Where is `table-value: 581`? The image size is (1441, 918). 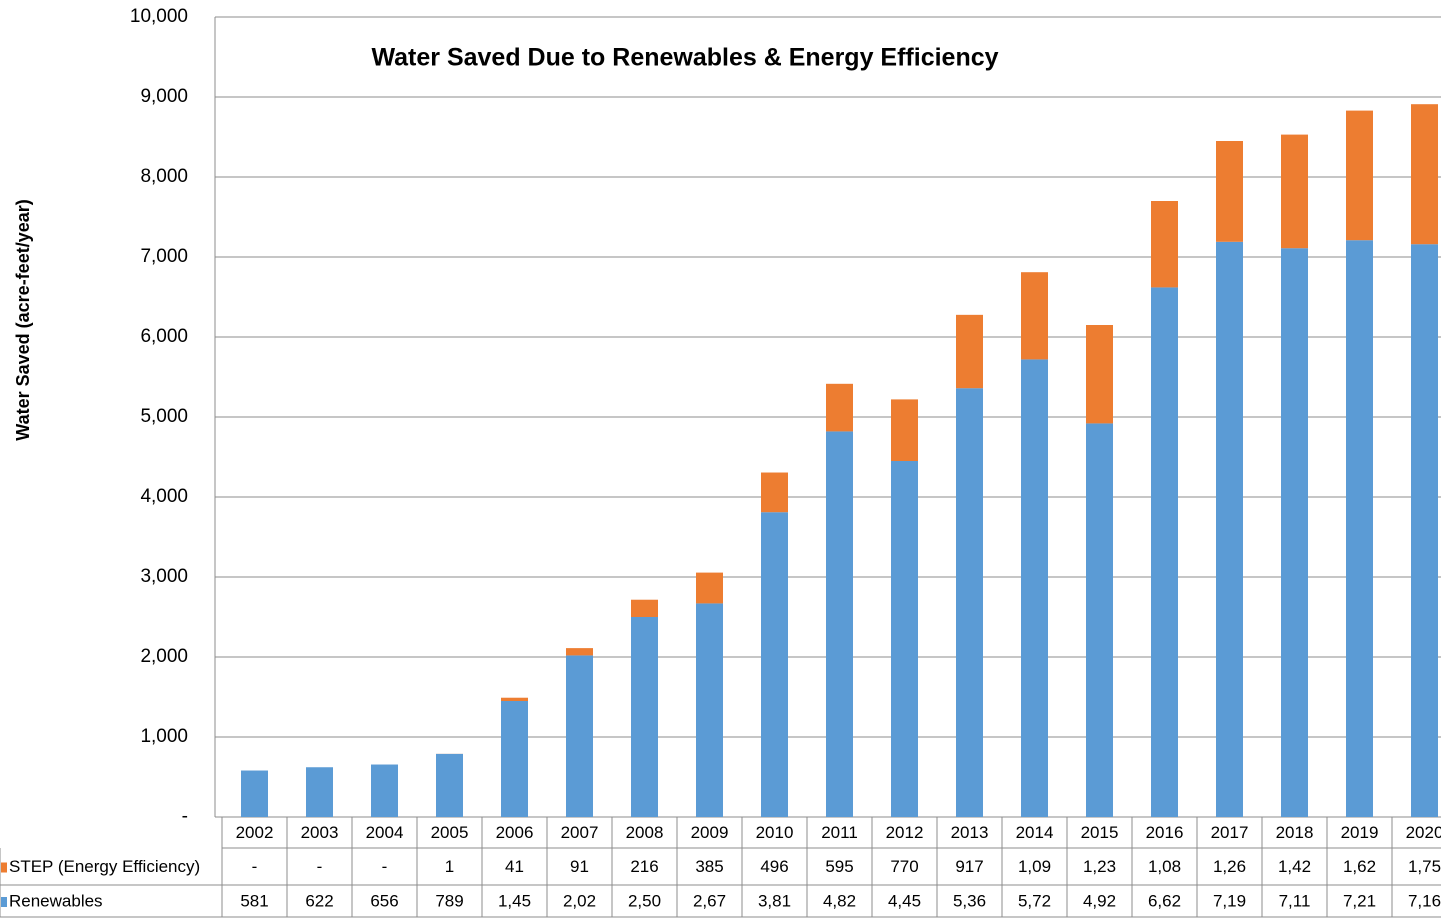 table-value: 581 is located at coordinates (254, 900).